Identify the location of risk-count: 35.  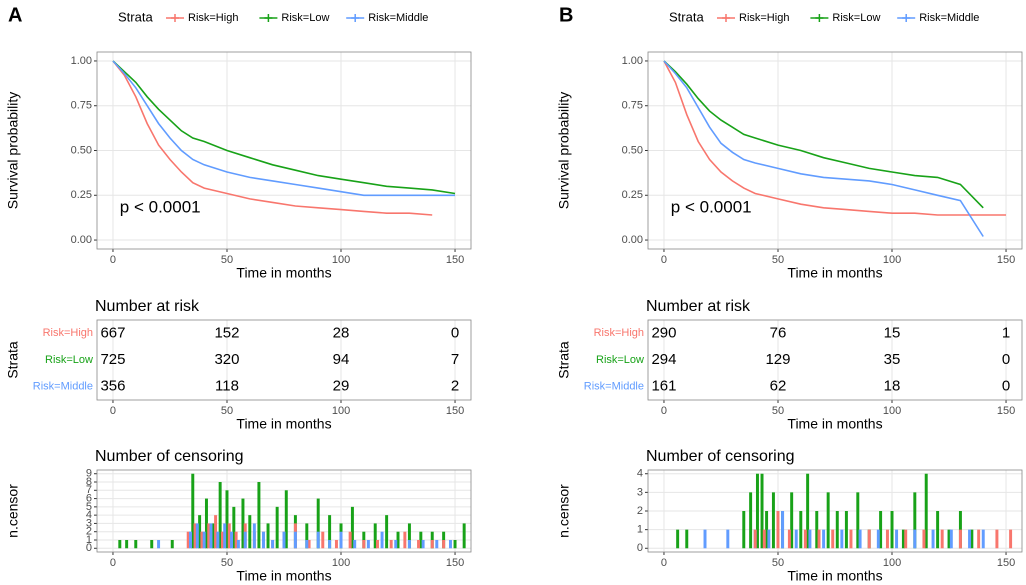
(892, 359).